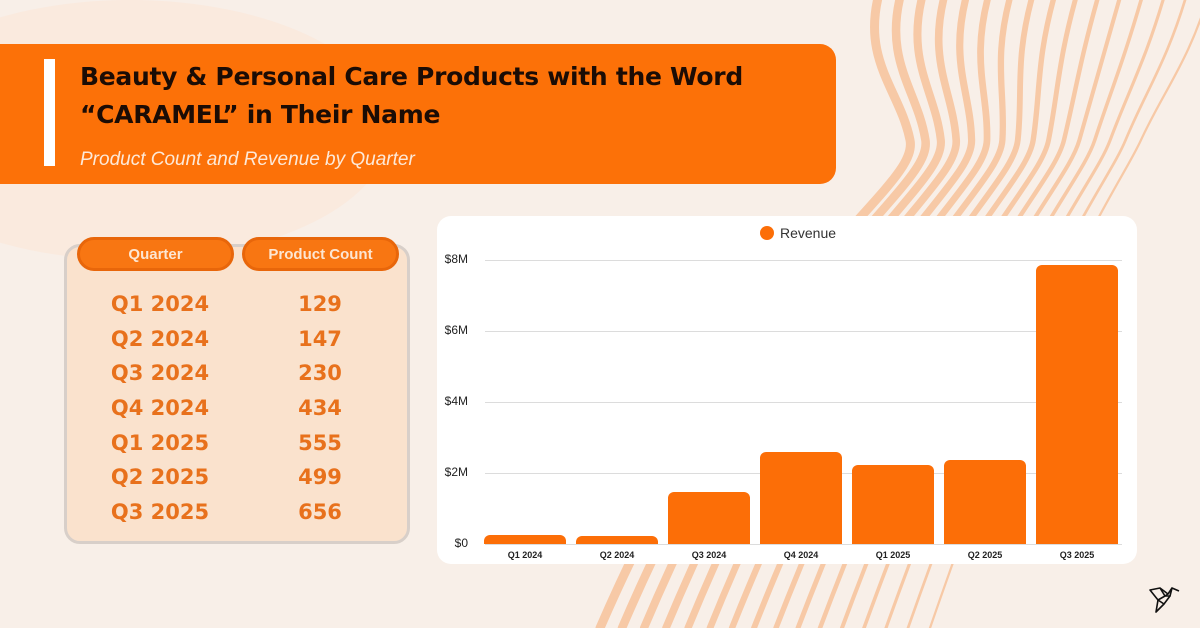  I want to click on count-cell: 147, so click(320, 338).